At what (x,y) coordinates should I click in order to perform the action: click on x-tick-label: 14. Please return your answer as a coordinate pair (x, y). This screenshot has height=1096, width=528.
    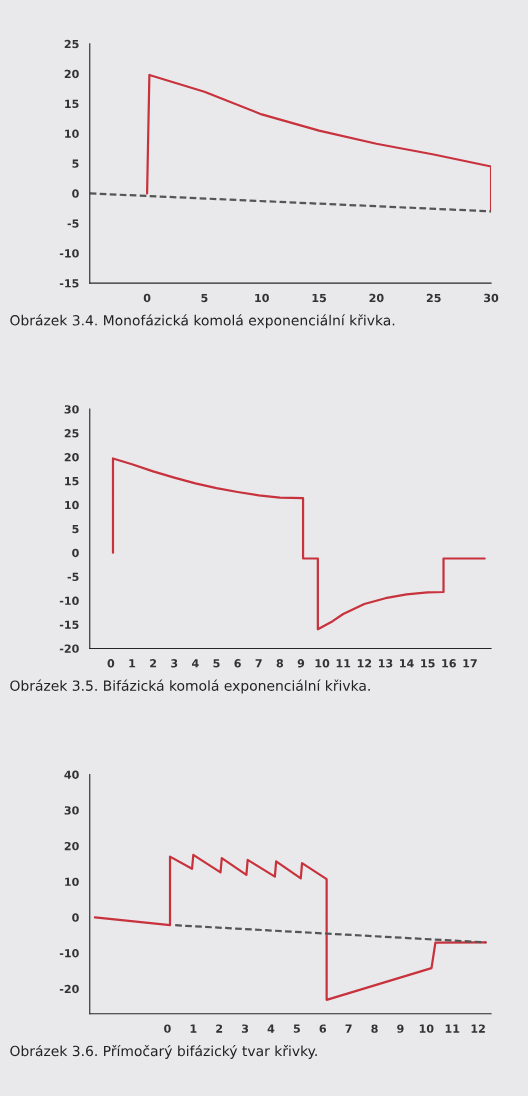
    Looking at the image, I should click on (407, 663).